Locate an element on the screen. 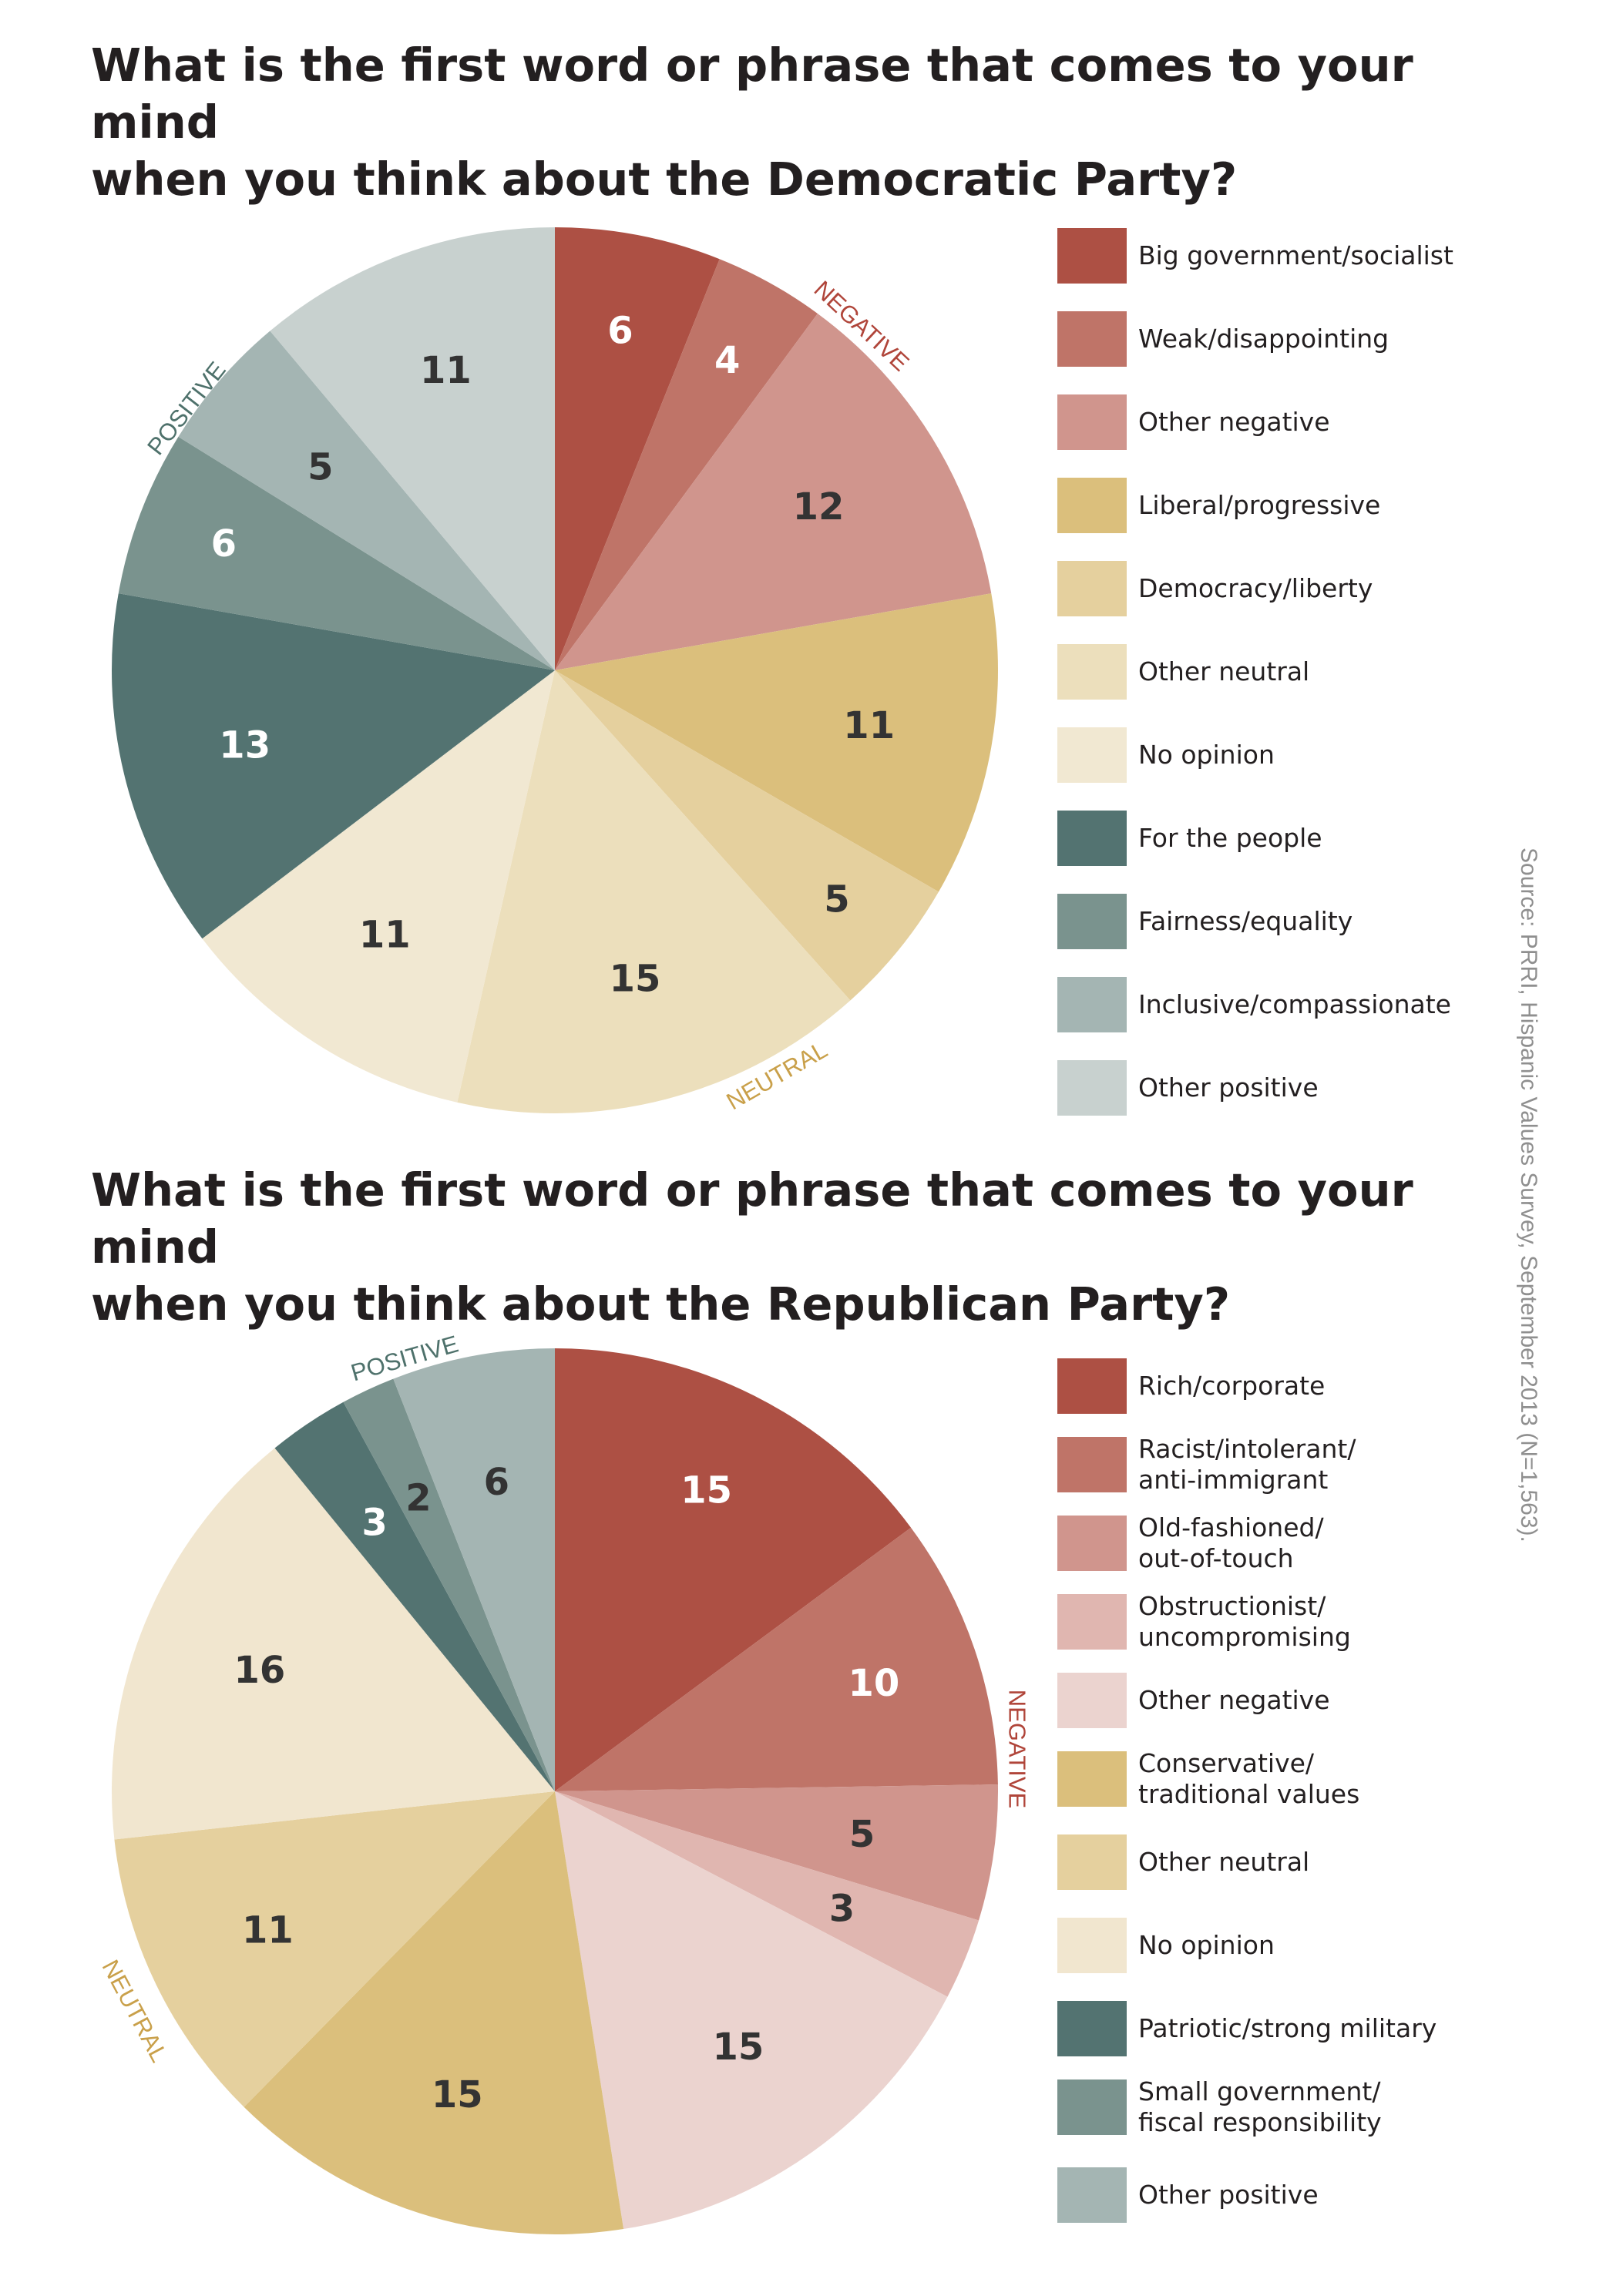 This screenshot has height=2296, width=1623. republican-legend-item-racist-intolerant-anti-immigrant: Racist/intolerant/ anti-immigrant is located at coordinates (1311, 1465).